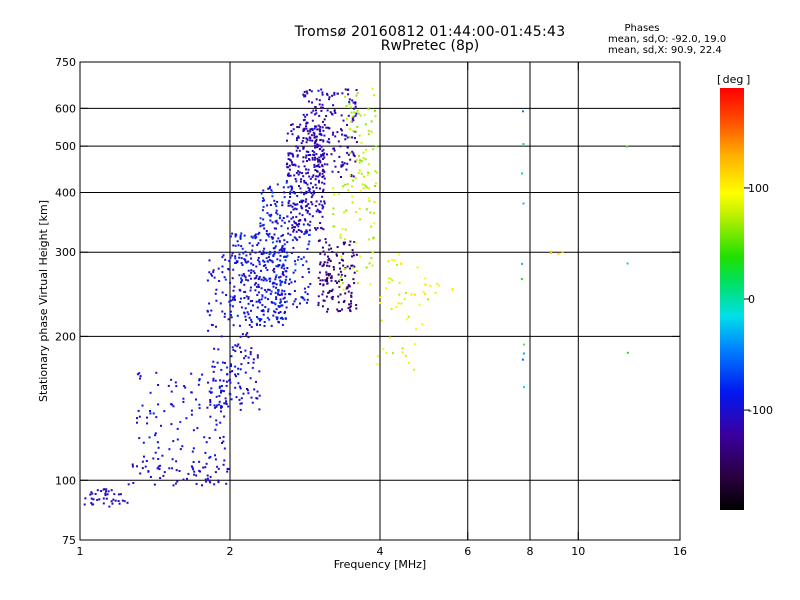 Image resolution: width=800 pixels, height=600 pixels. What do you see at coordinates (751, 299) in the screenshot?
I see `colorbar-tick-label: 0` at bounding box center [751, 299].